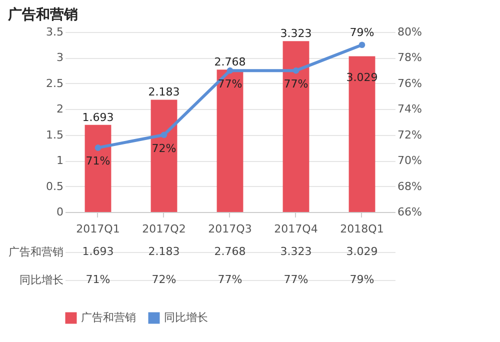 The image size is (500, 342). Describe the element at coordinates (55, 83) in the screenshot. I see `y-tick-label: 2.5` at that location.